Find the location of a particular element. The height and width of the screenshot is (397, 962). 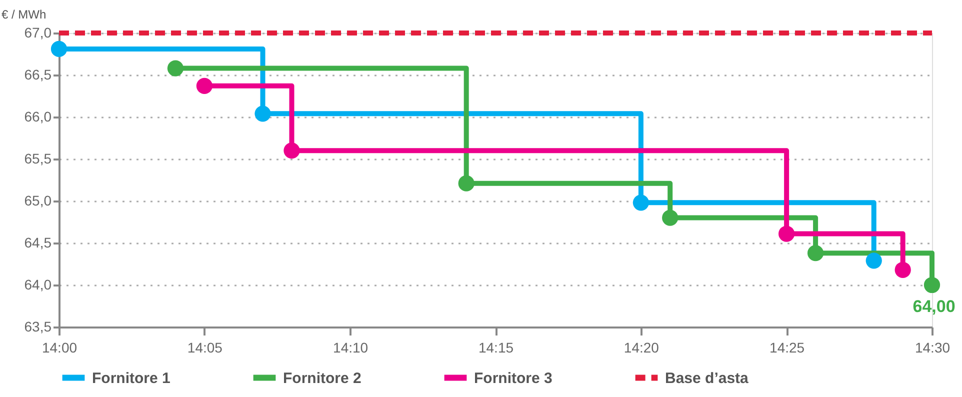

y-tick-label: 64,5 is located at coordinates (38, 242).